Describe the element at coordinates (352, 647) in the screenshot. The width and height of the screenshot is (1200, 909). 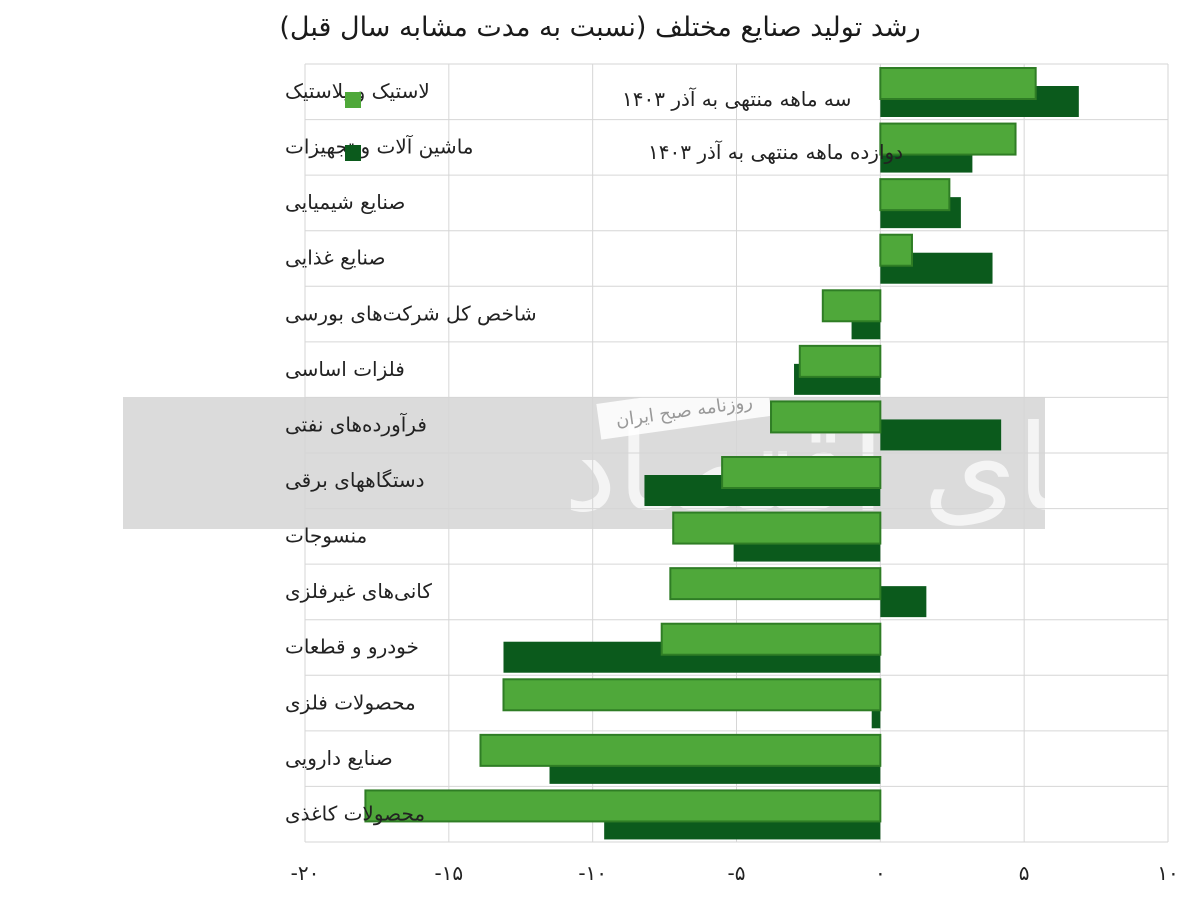
I see `category-label-10: خودرو و قطعات` at that location.